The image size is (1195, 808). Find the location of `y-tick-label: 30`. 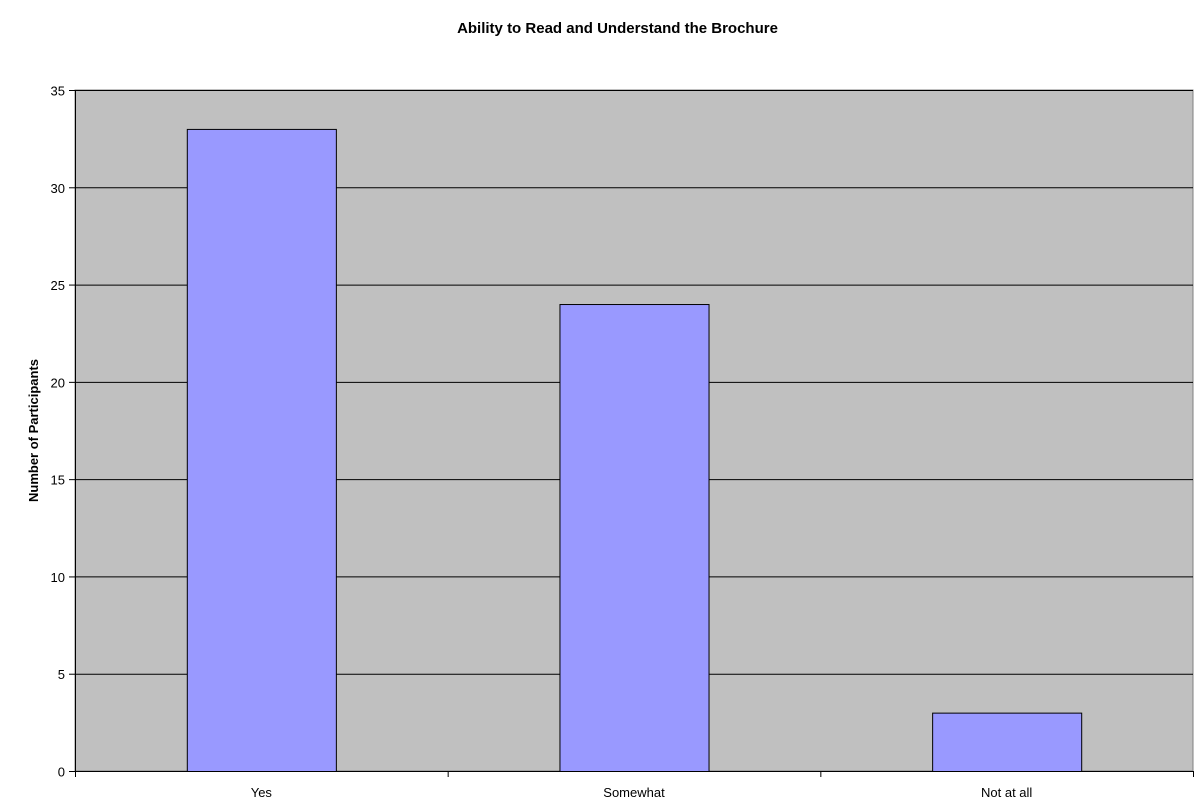

y-tick-label: 30 is located at coordinates (58, 188).